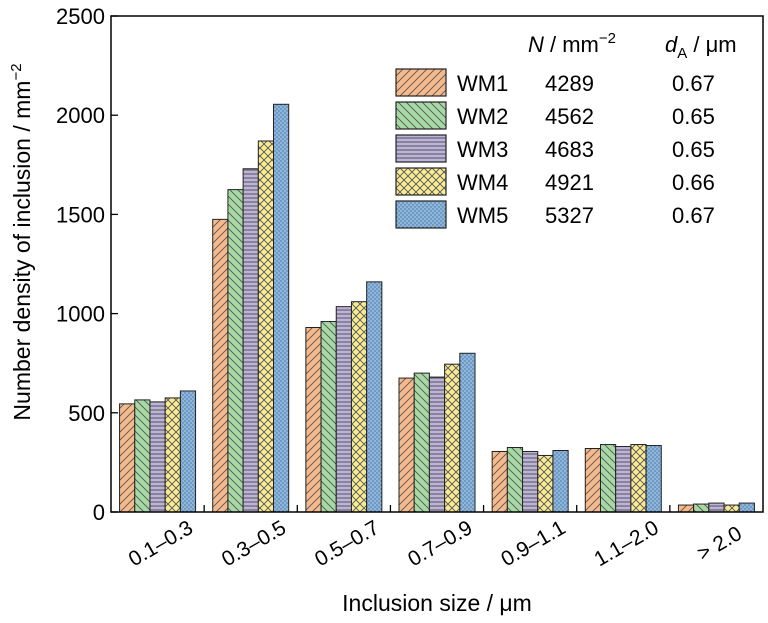 This screenshot has width=768, height=623. What do you see at coordinates (711, 44) in the screenshot?
I see `legend-header-dA-unit: / μm` at bounding box center [711, 44].